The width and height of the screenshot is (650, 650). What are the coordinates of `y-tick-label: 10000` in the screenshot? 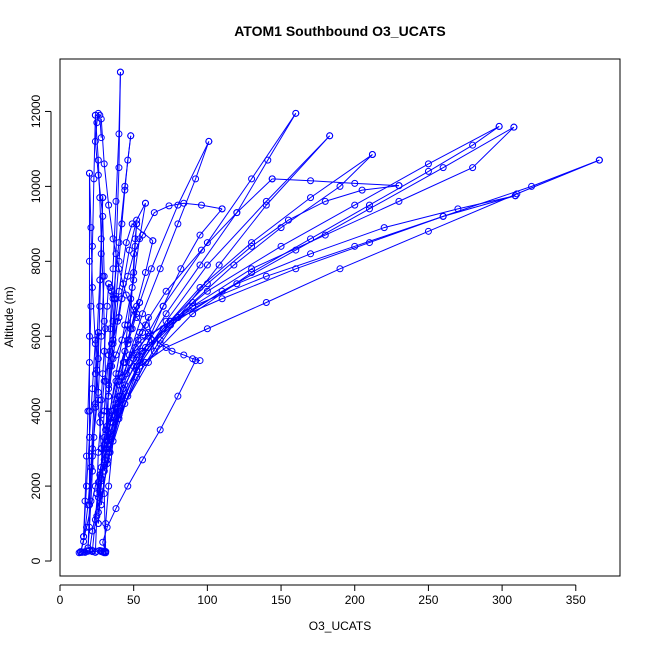 It's located at (36, 186).